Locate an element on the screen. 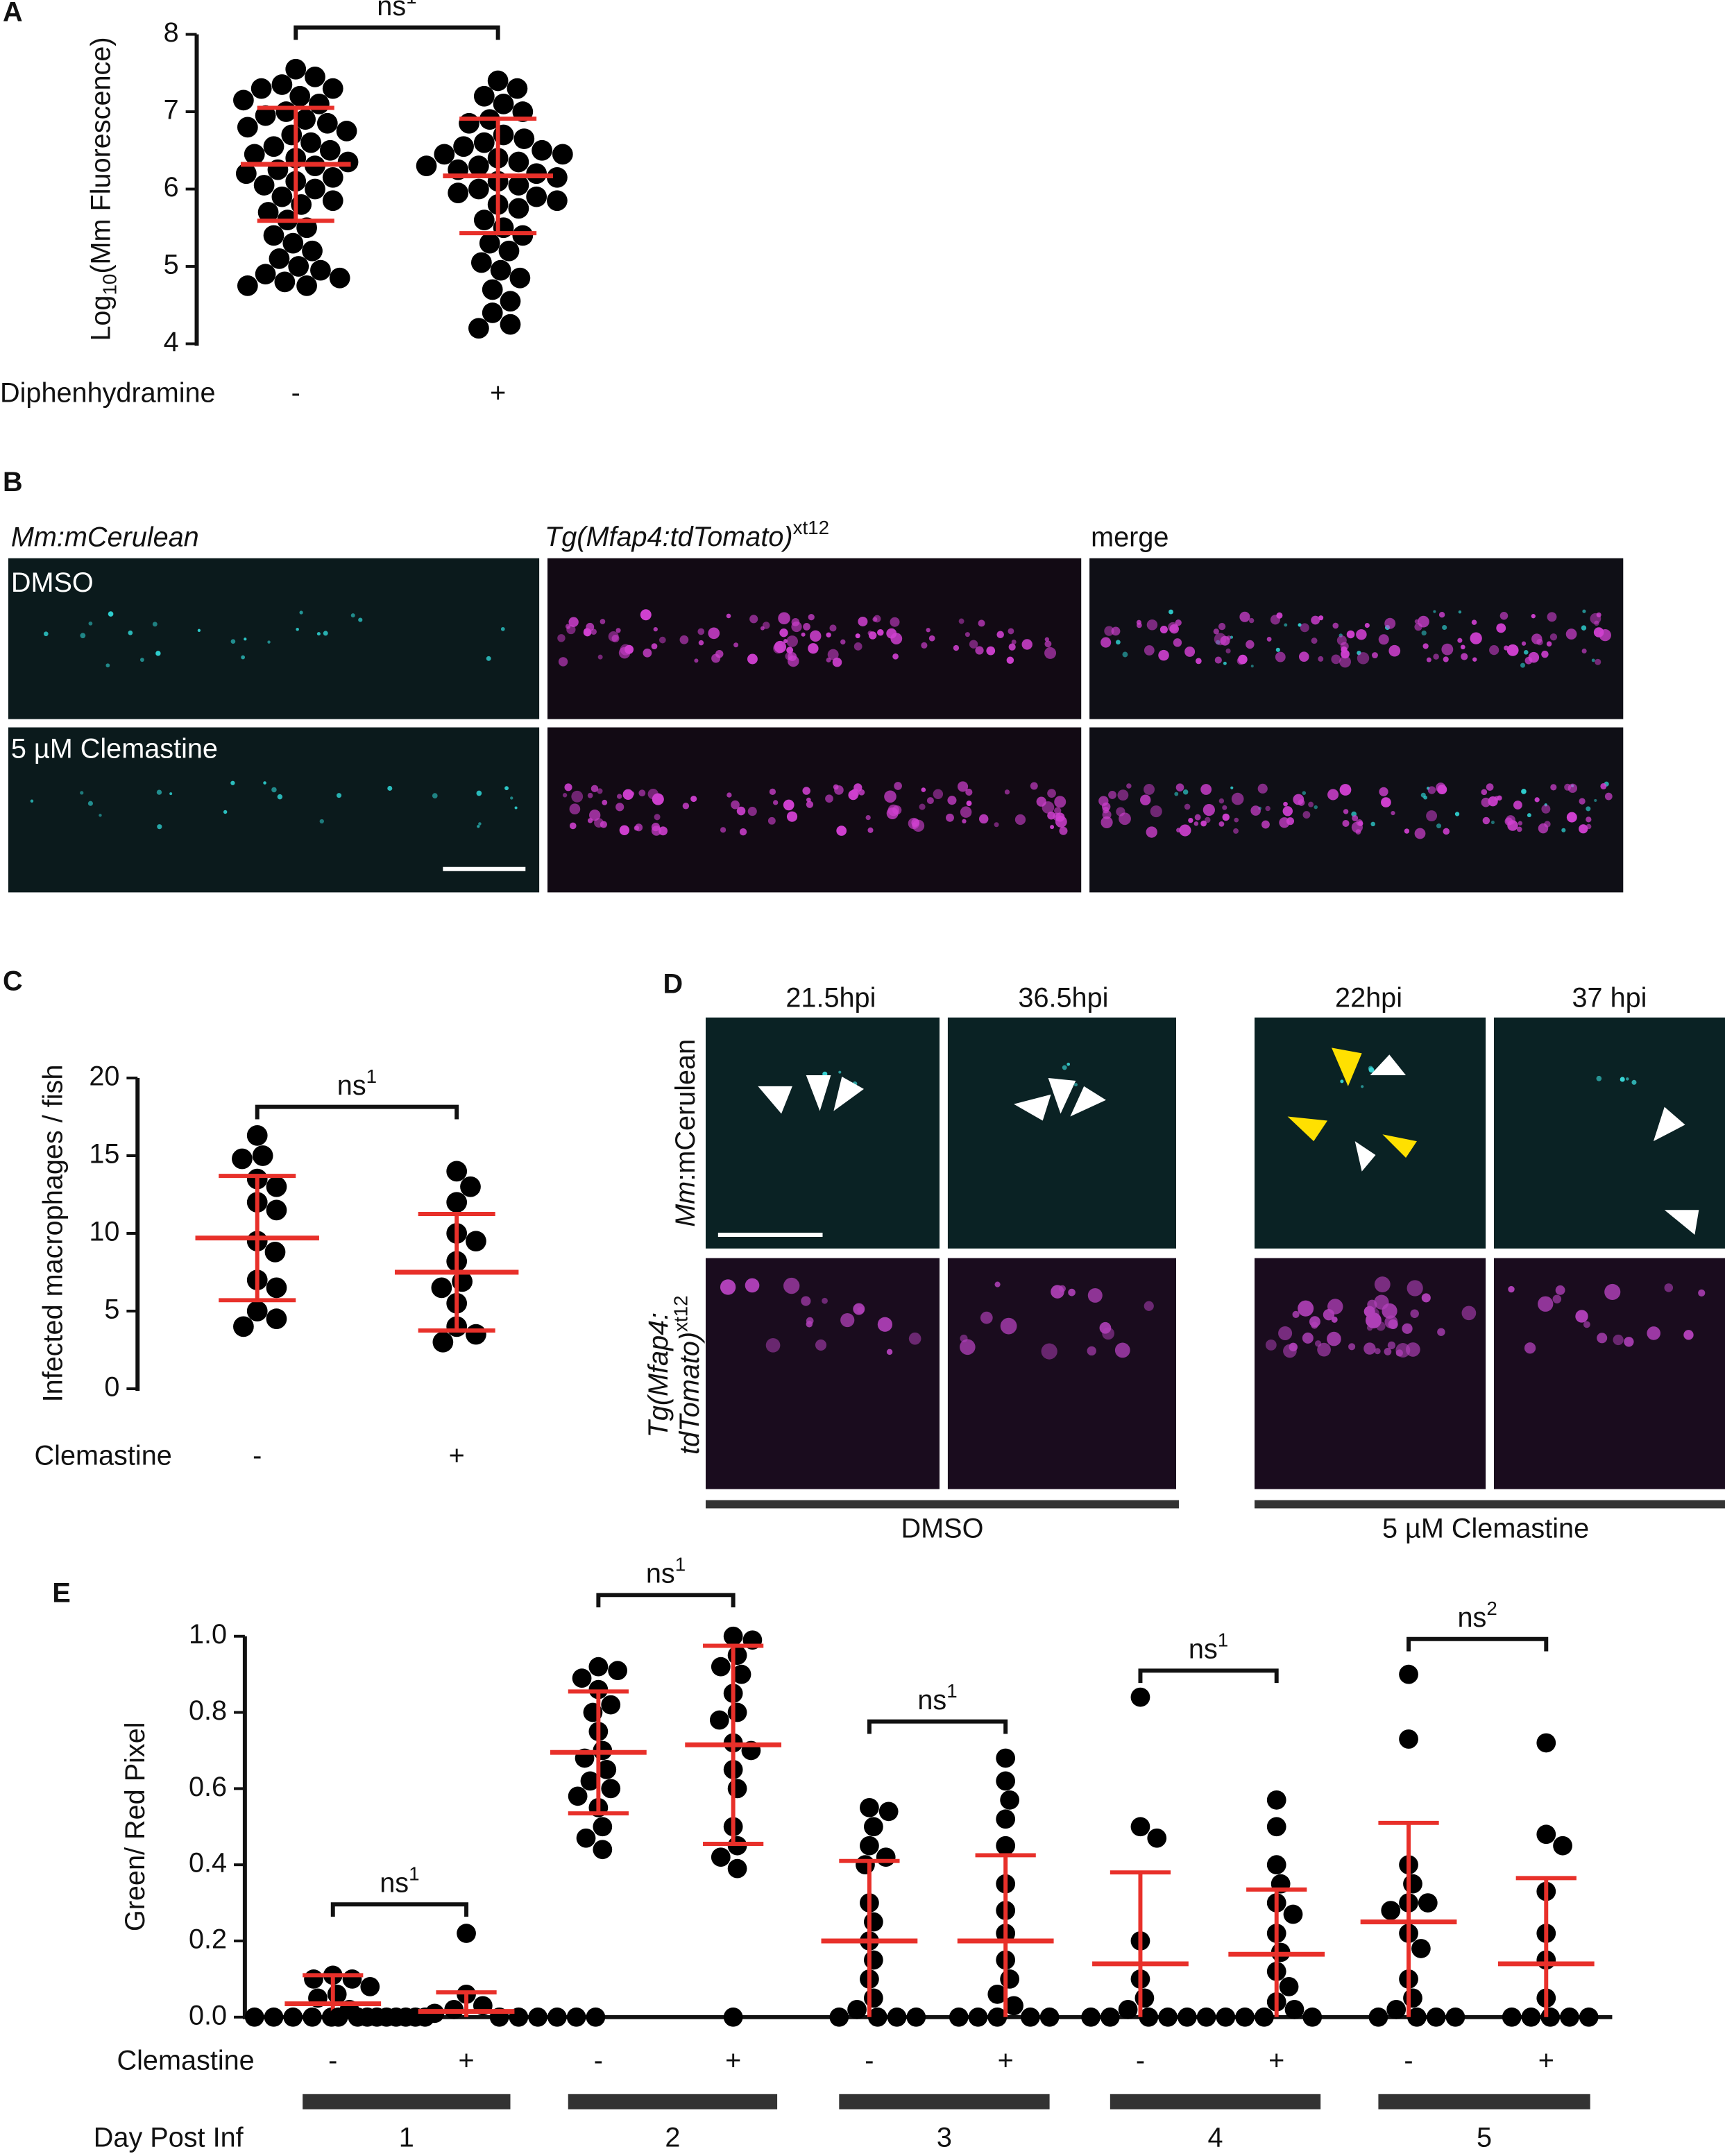  column-header: Tg(Mfap4:tdTomato)xt12 is located at coordinates (687, 534).